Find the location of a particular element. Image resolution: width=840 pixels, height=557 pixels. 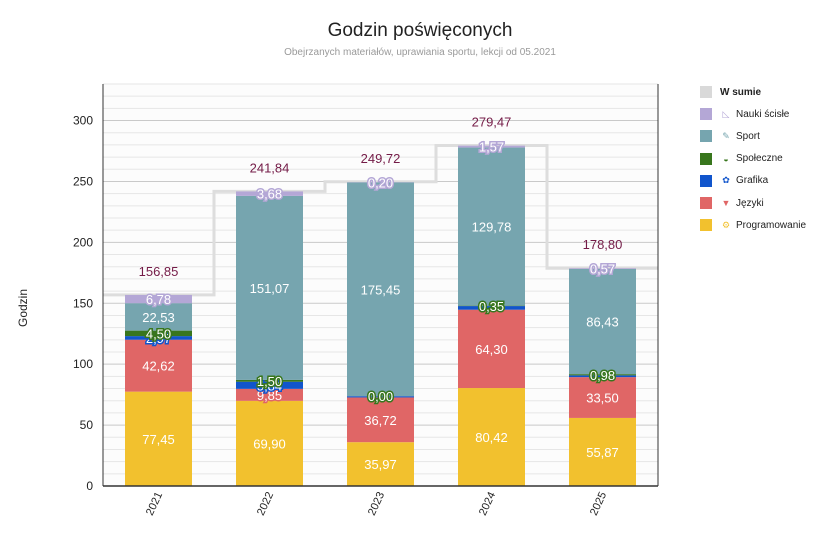

data-label: 0,57 is located at coordinates (602, 269).